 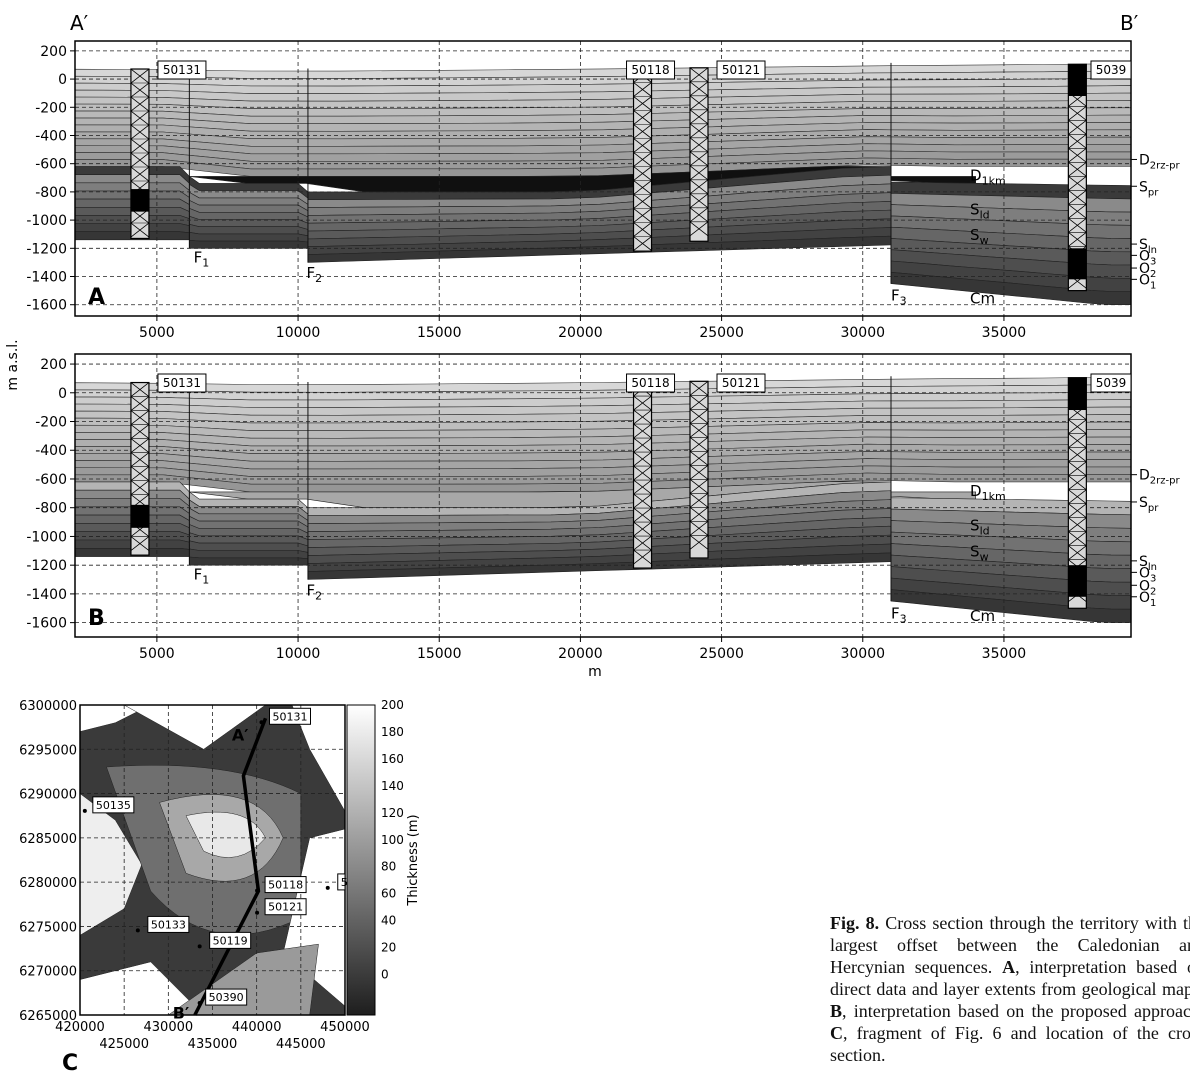 I want to click on colorbar, so click(x=361, y=860).